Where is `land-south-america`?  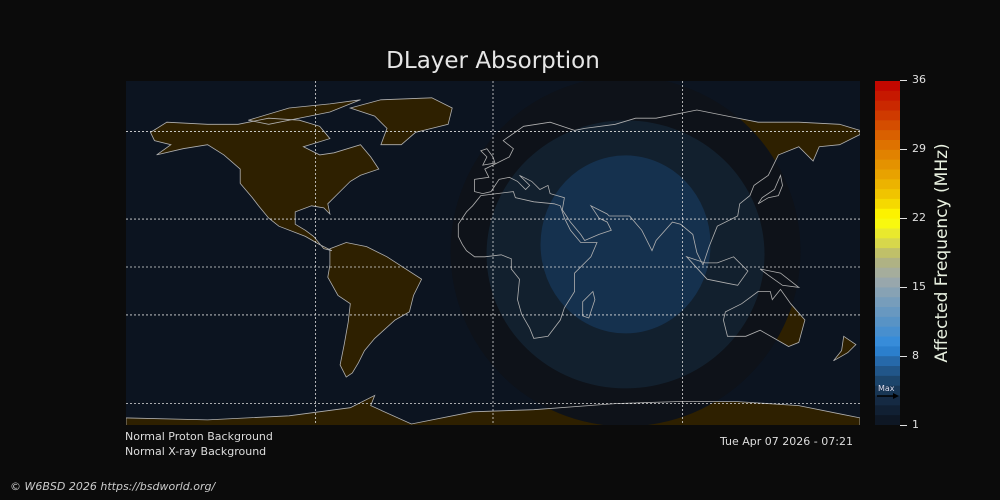
land-south-america is located at coordinates (374, 310).